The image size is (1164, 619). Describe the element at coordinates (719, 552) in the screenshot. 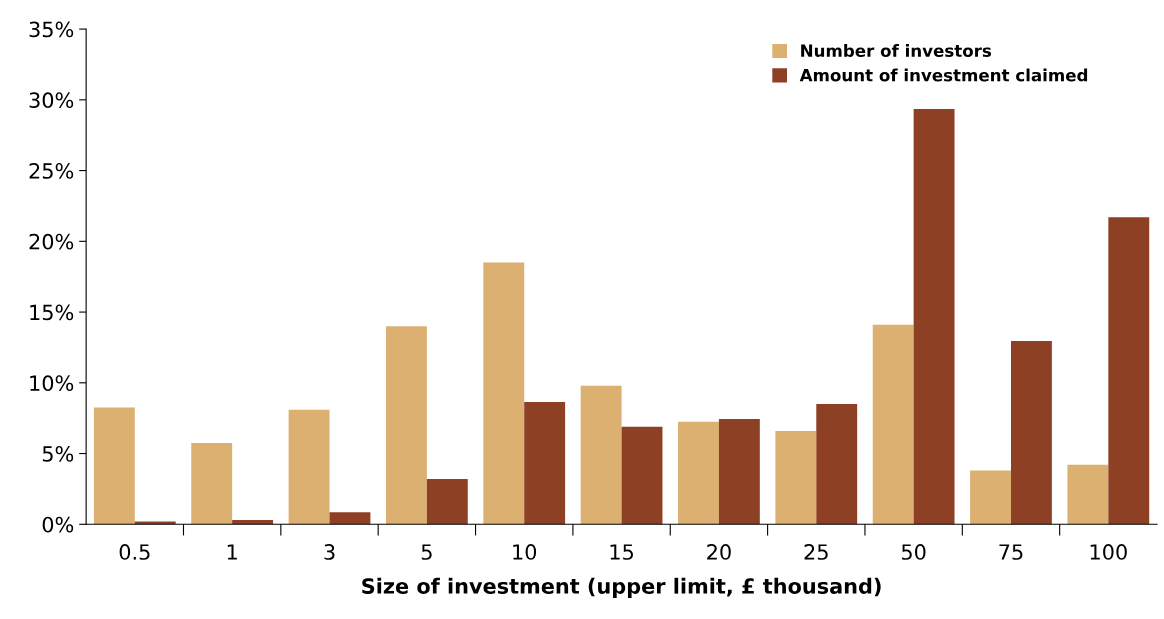

I see `x-tick-label: 20` at that location.